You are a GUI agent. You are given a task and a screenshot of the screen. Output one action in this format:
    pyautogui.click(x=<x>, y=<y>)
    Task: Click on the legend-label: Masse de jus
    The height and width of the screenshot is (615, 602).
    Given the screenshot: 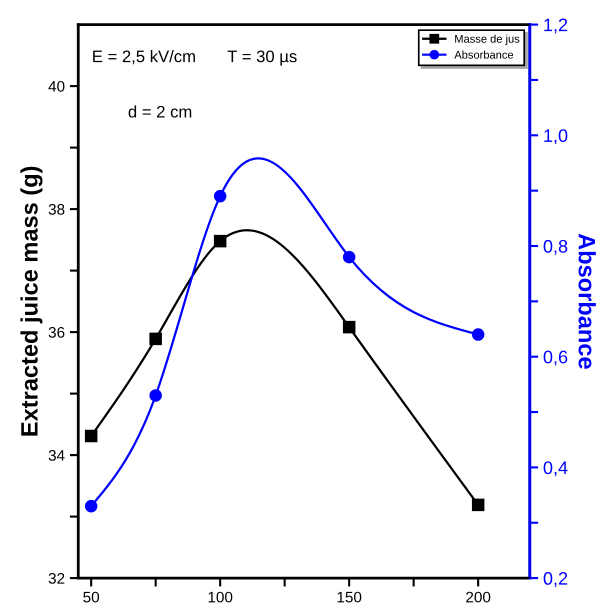 What is the action you would take?
    pyautogui.click(x=487, y=39)
    